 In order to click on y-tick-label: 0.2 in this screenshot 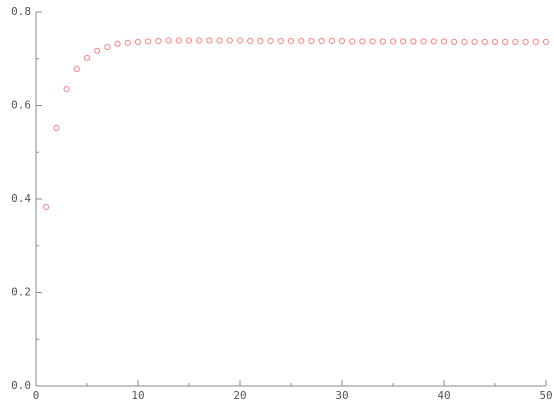, I will do `click(21, 292)`.